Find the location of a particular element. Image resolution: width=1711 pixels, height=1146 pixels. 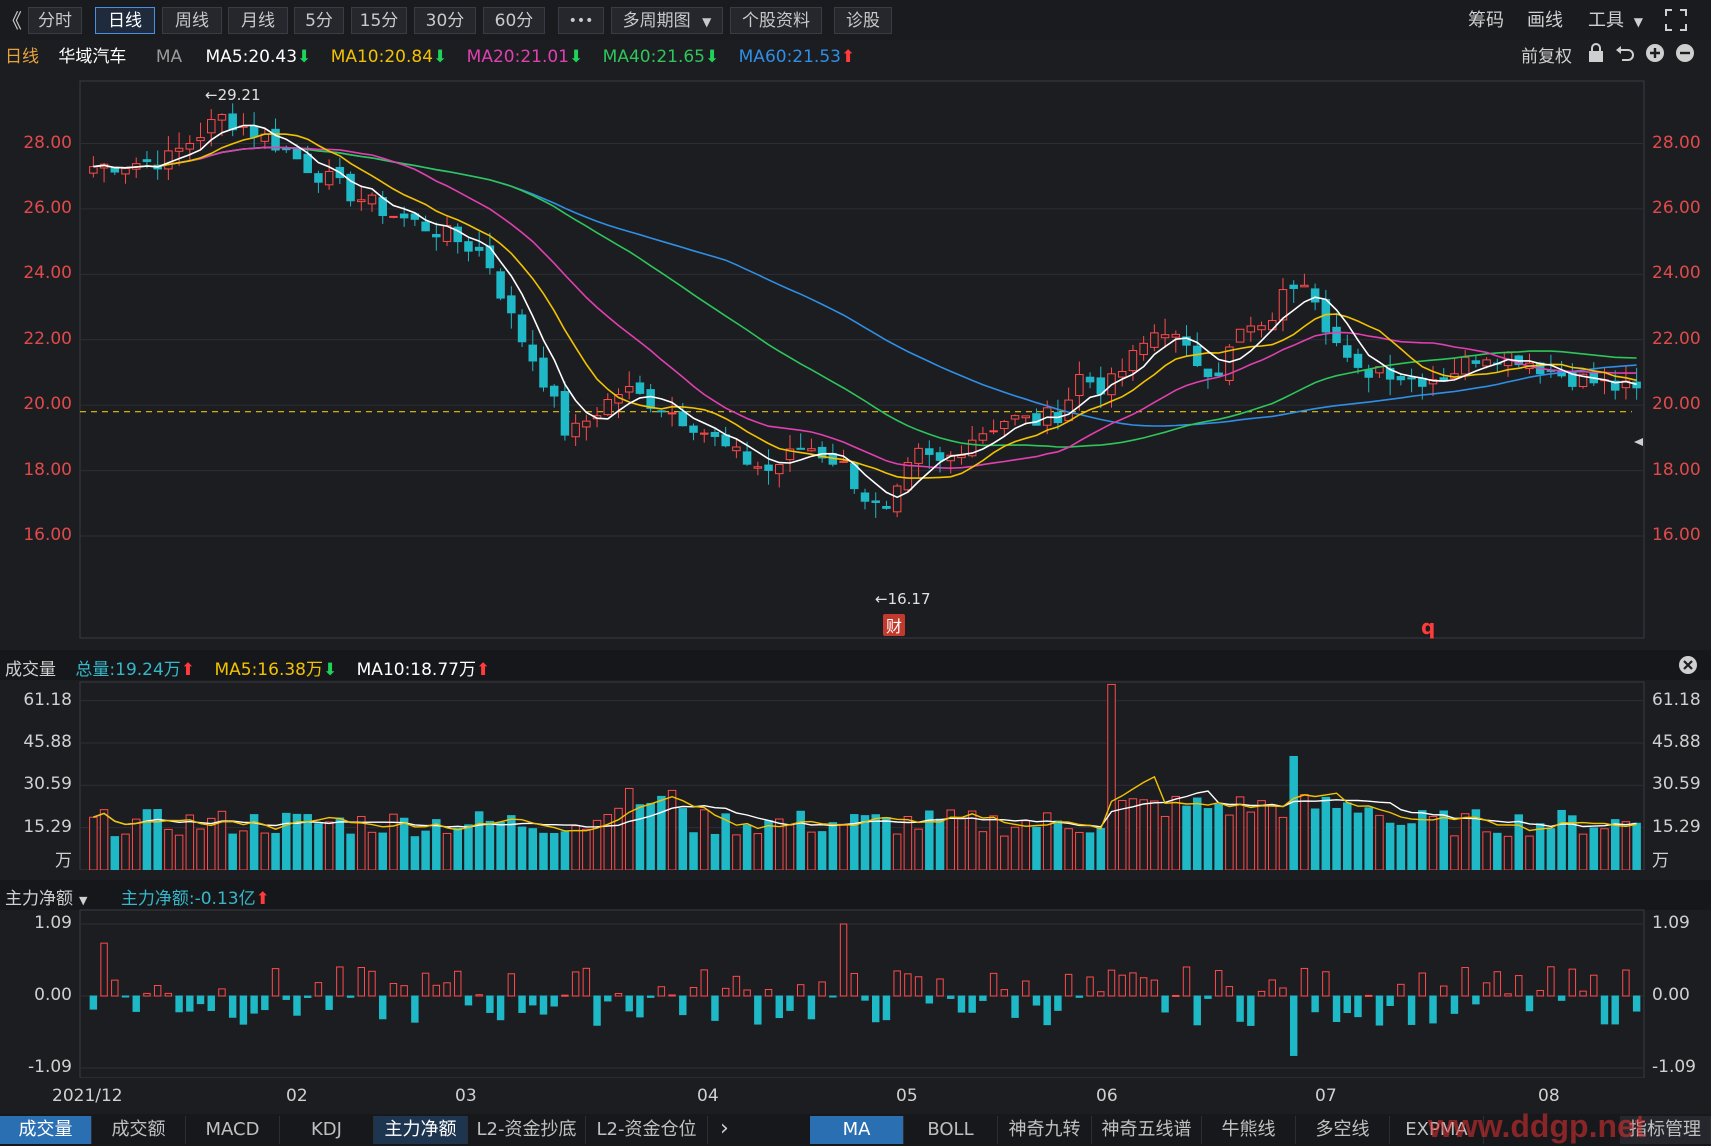

double-chevron-left-icon: 《 is located at coordinates (12, 21).